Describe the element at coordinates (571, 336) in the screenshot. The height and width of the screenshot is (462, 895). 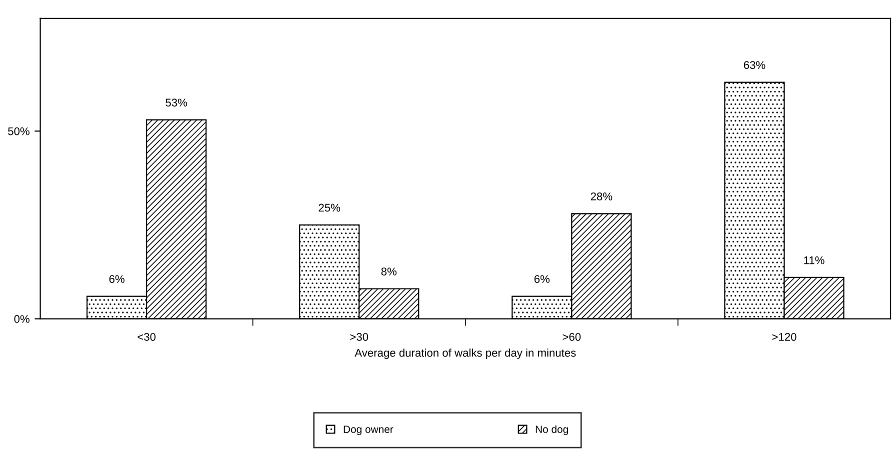
I see `x-tick-label: >60` at that location.